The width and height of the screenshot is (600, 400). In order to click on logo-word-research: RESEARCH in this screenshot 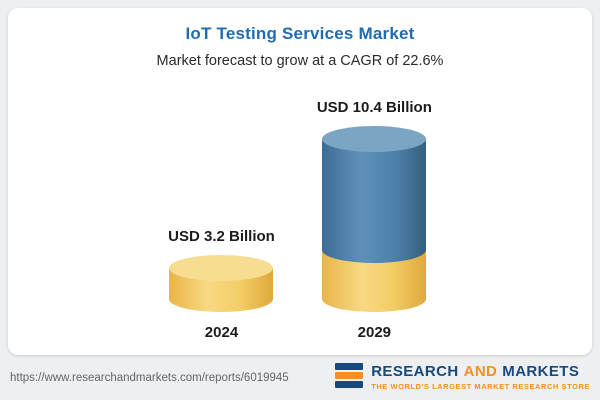, I will do `click(415, 371)`.